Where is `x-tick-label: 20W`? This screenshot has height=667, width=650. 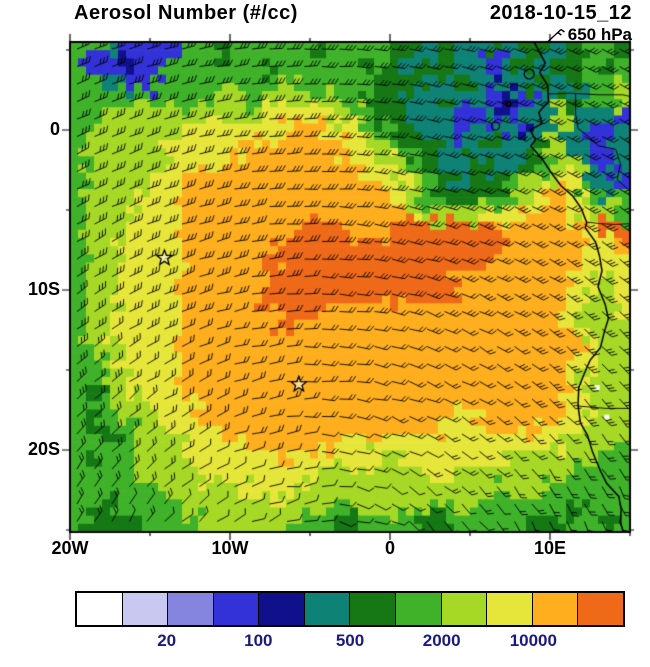
x-tick-label: 20W is located at coordinates (70, 548).